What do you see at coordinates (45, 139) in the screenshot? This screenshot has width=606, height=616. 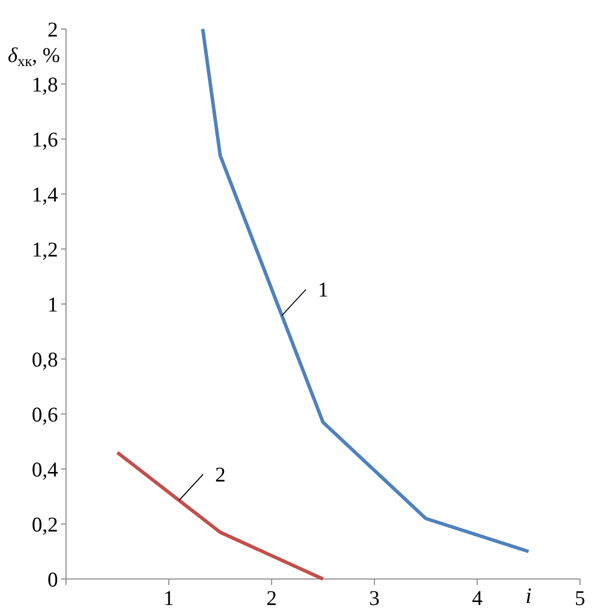 I see `y-tick-label: 1,6` at bounding box center [45, 139].